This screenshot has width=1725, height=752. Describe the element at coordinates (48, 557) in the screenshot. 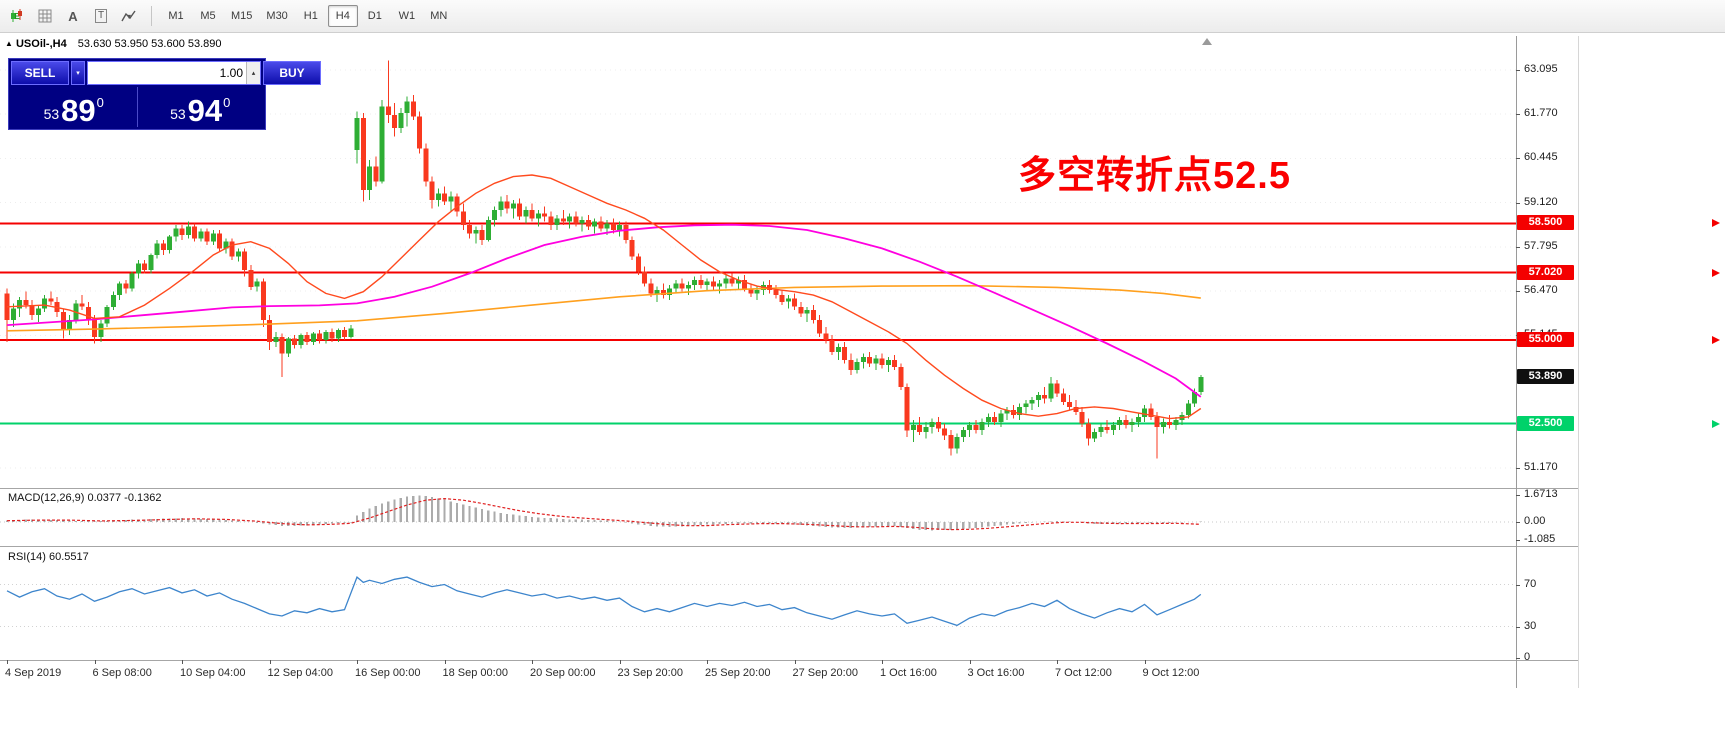

I see `rsi-header: RSI(14) 60.5517` at that location.